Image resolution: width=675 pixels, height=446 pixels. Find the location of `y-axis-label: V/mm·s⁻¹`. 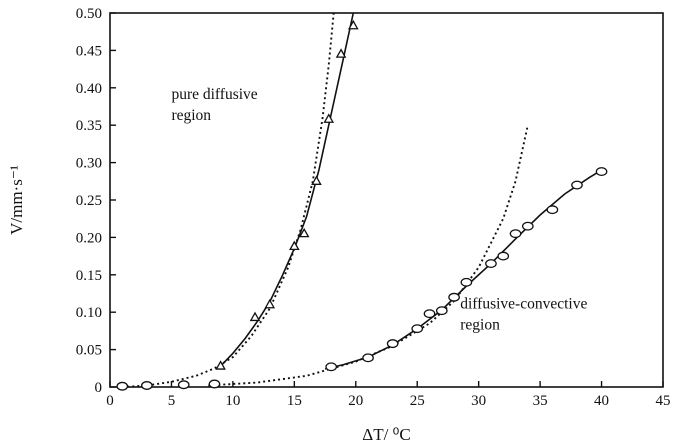

y-axis-label: V/mm·s⁻¹ is located at coordinates (16, 200).